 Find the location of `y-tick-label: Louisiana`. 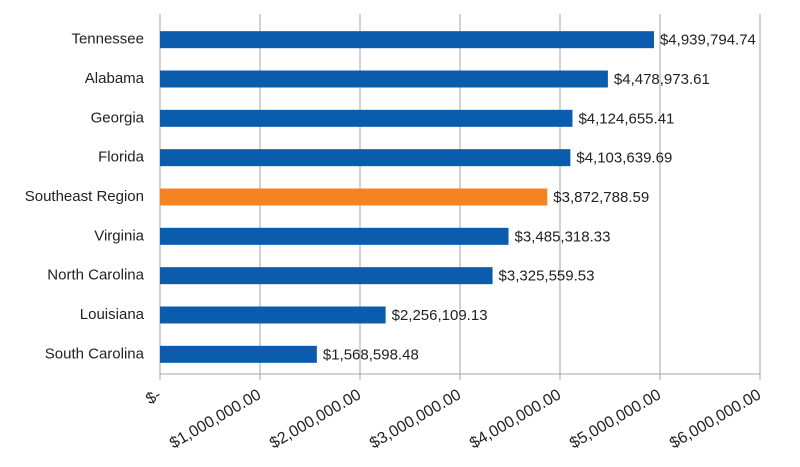

y-tick-label: Louisiana is located at coordinates (112, 314).